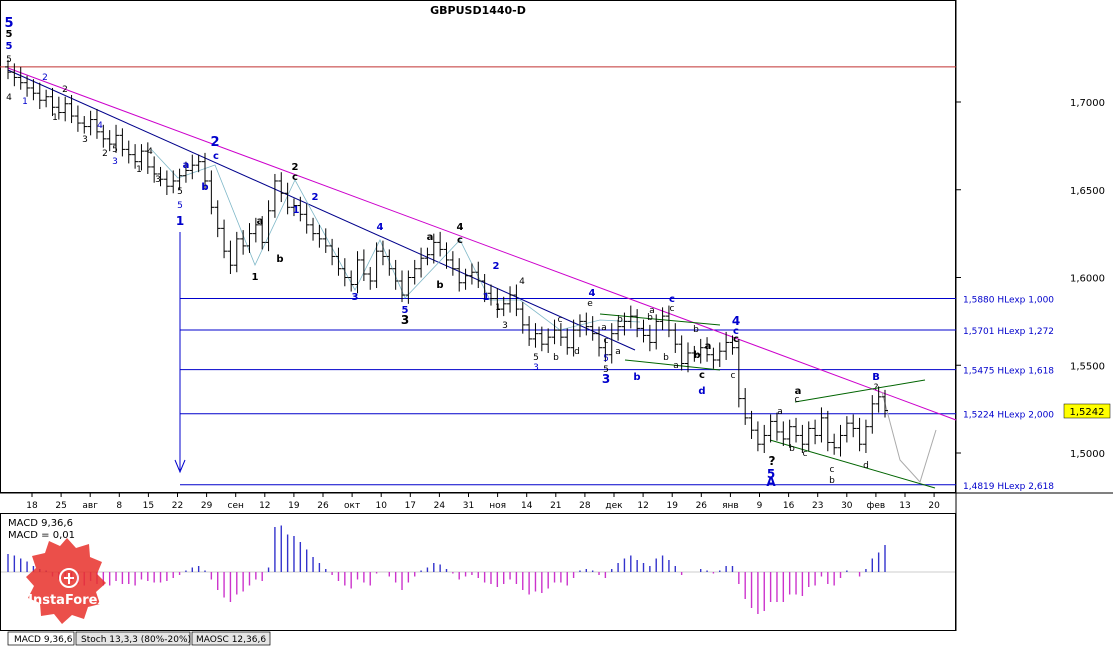 The width and height of the screenshot is (1113, 665). What do you see at coordinates (1087, 103) in the screenshot?
I see `y-tick-label: 1,7000` at bounding box center [1087, 103].